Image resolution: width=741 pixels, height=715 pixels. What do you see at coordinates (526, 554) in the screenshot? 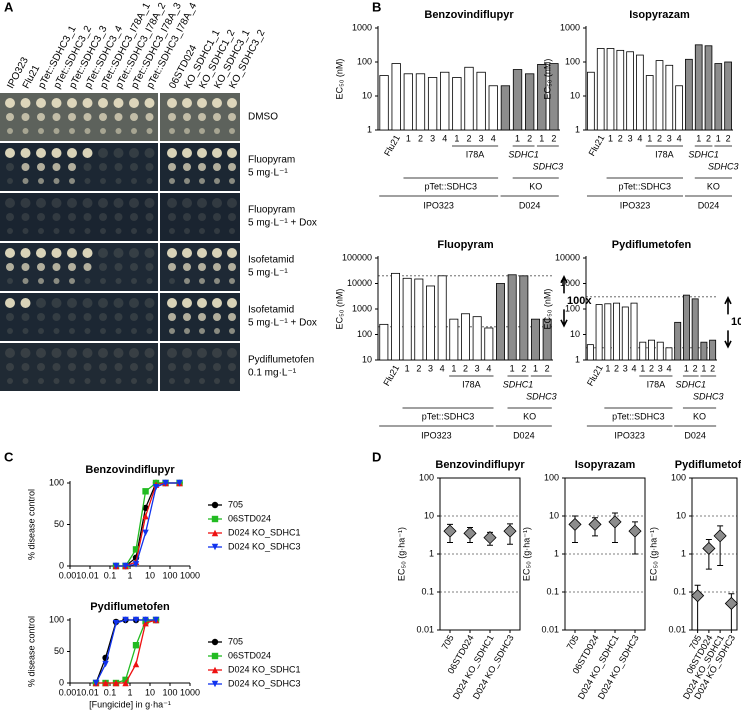
I see `y-axis-label: EC₅₀ (g·ha⁻¹)` at bounding box center [526, 554].